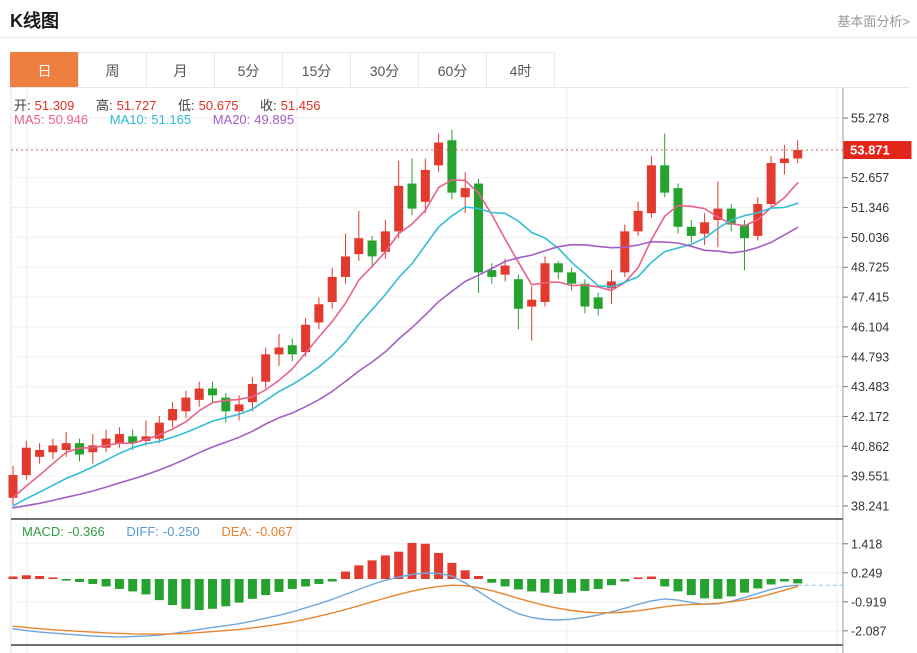  Describe the element at coordinates (218, 105) in the screenshot. I see `low-value: 50.675` at that location.